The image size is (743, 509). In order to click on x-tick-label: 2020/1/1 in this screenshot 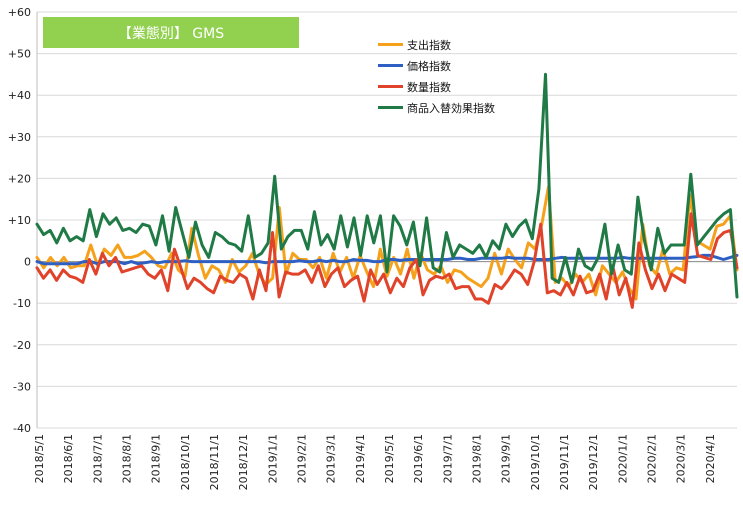, I will do `click(622, 458)`.